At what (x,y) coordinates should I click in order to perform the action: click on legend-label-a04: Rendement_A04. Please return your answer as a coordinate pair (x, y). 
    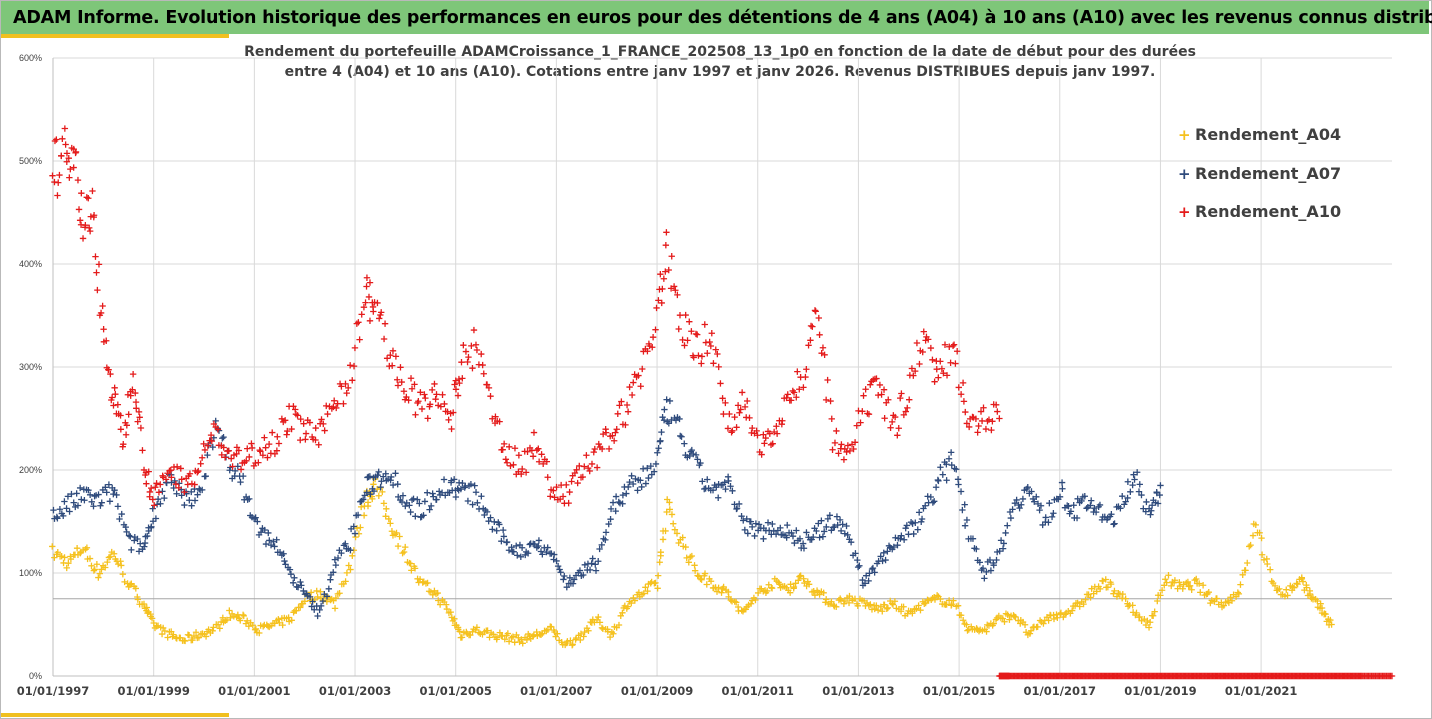
    Looking at the image, I should click on (1268, 134).